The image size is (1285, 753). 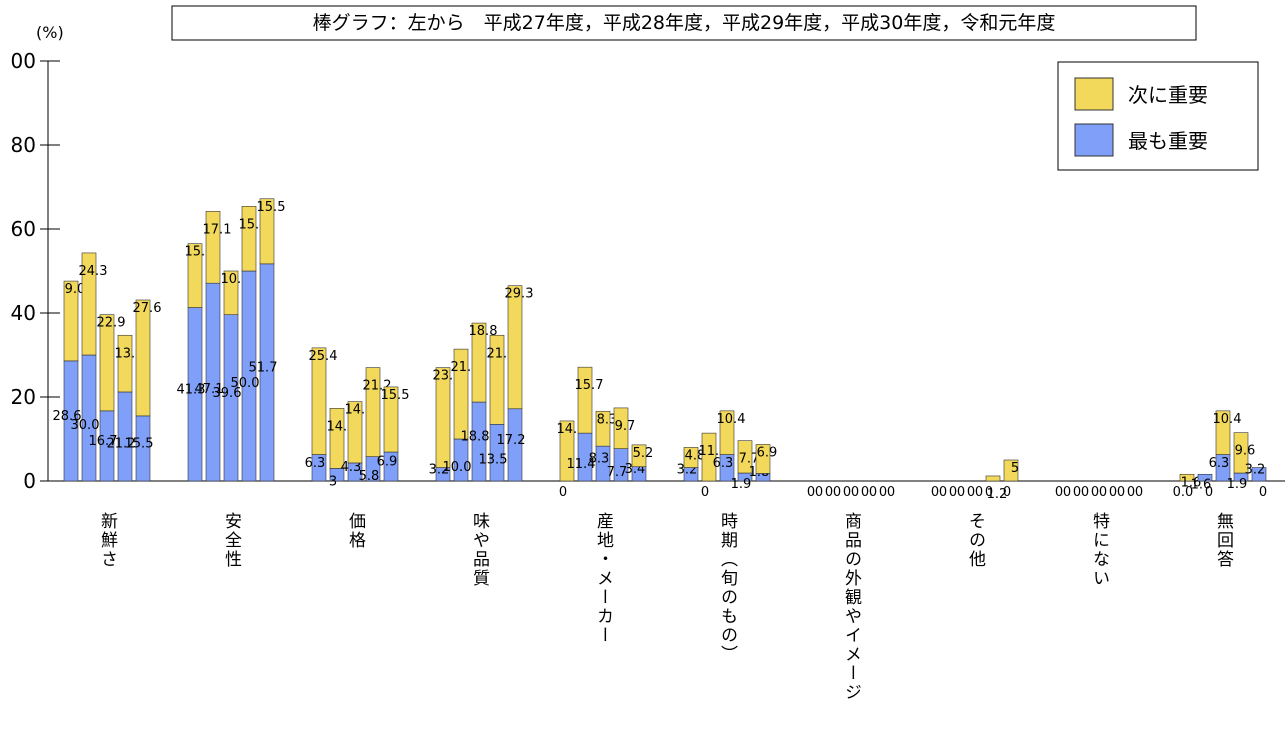 What do you see at coordinates (323, 356) in the screenshot?
I see `value-label: 25.4` at bounding box center [323, 356].